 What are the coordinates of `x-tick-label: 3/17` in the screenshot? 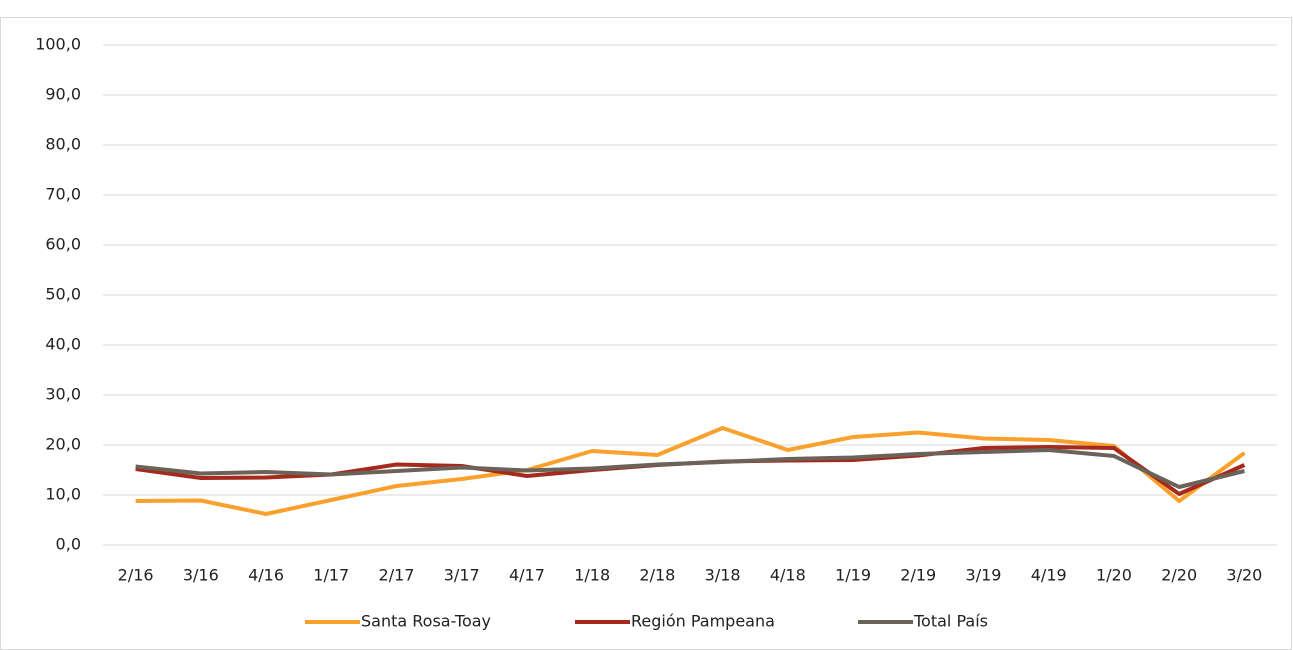 It's located at (462, 575).